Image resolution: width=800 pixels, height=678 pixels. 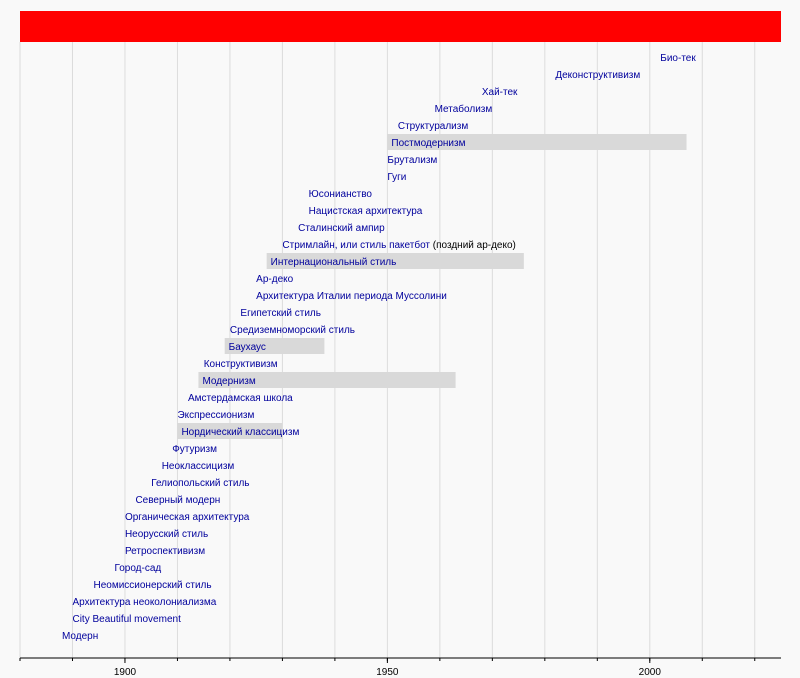 I want to click on x-tick-label: 1950, so click(x=387, y=672).